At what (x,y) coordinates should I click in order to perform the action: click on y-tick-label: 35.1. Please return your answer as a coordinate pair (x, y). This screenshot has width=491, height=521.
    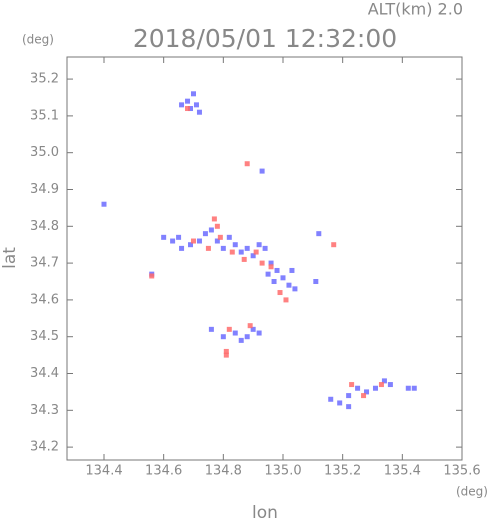
    Looking at the image, I should click on (44, 115).